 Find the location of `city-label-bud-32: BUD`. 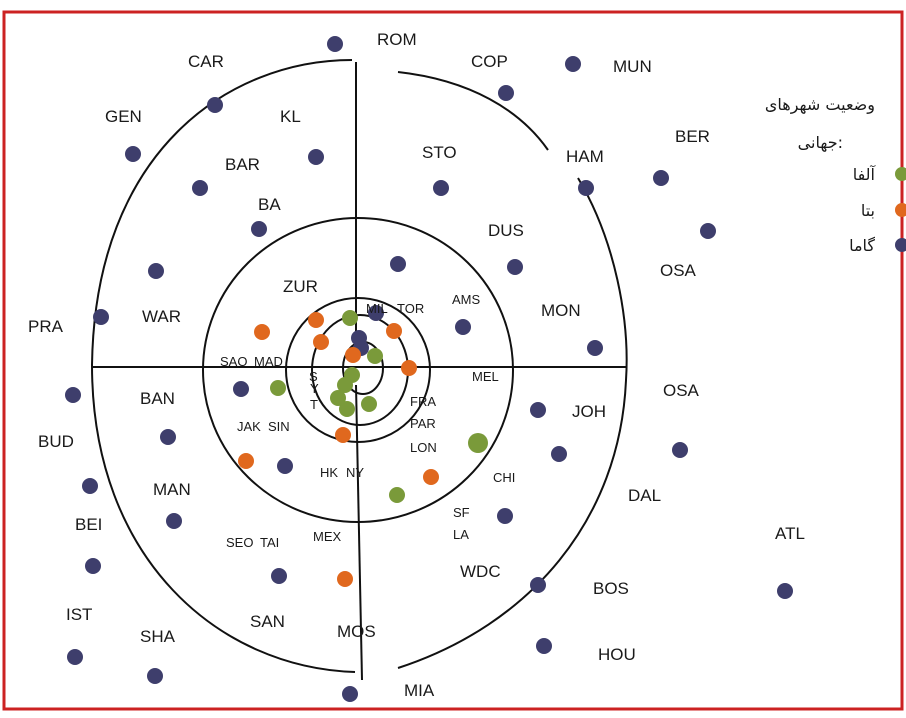

city-label-bud-32: BUD is located at coordinates (56, 441).